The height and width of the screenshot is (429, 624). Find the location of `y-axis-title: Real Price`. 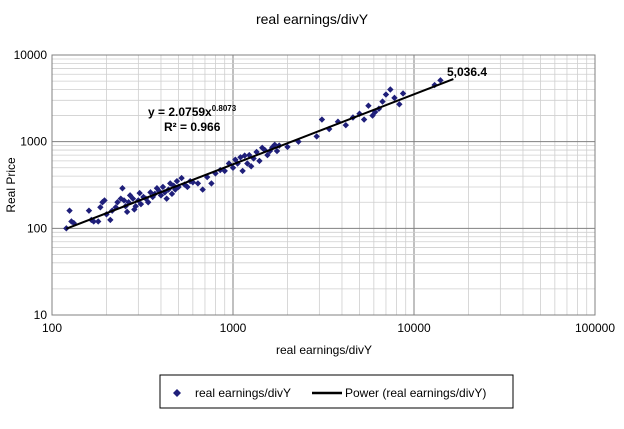

y-axis-title: Real Price is located at coordinates (11, 185).